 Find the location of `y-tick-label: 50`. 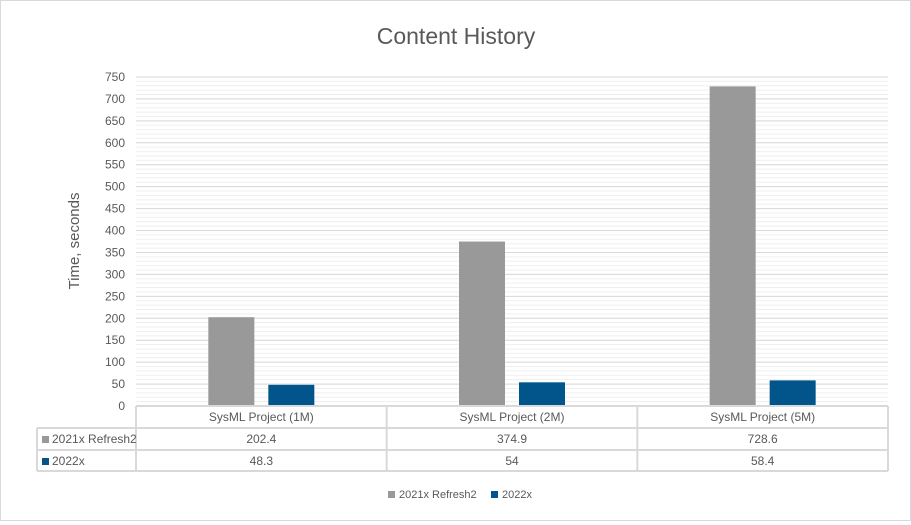

y-tick-label: 50 is located at coordinates (119, 384).